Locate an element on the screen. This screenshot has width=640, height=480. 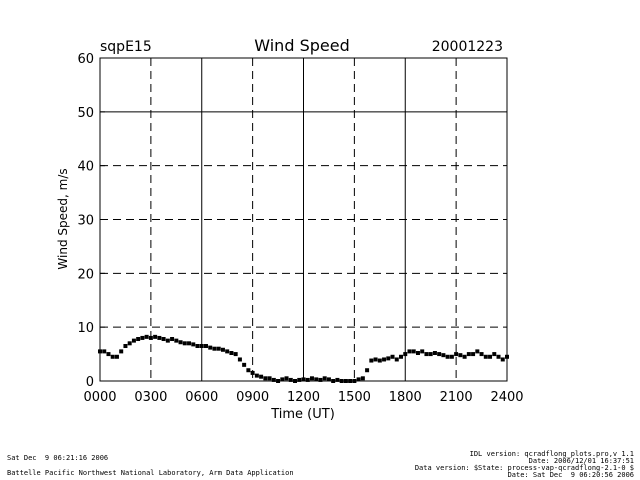
y-tick-label: 30 is located at coordinates (85, 221).